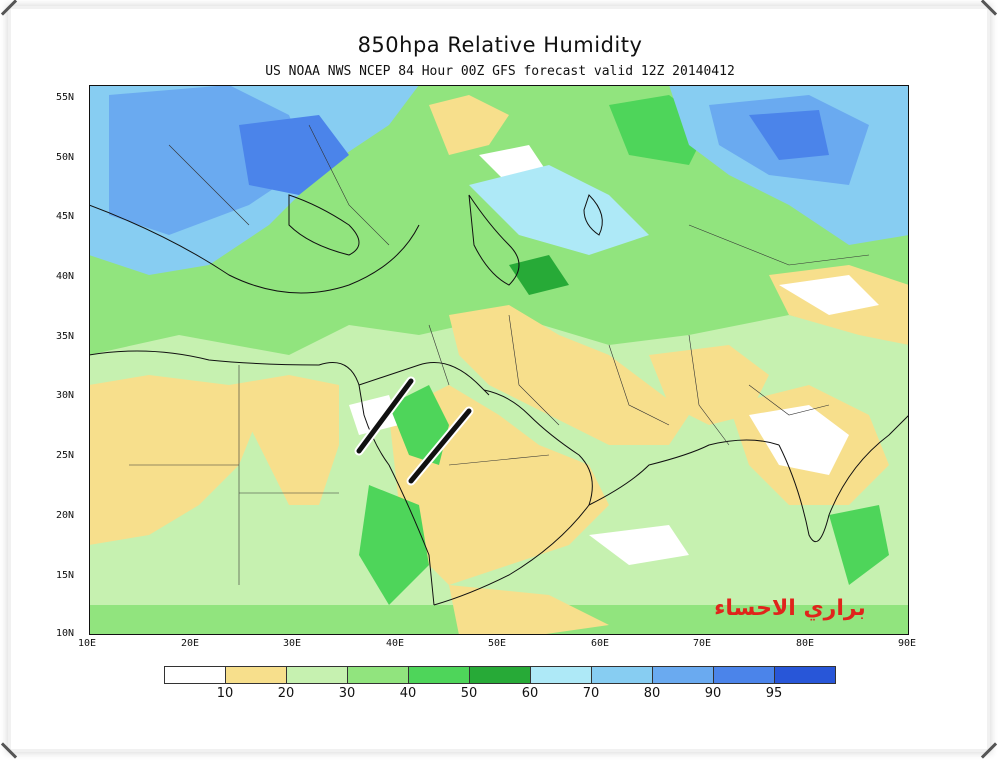 This screenshot has height=760, width=1000. Describe the element at coordinates (497, 643) in the screenshot. I see `lon-label: 50E` at that location.